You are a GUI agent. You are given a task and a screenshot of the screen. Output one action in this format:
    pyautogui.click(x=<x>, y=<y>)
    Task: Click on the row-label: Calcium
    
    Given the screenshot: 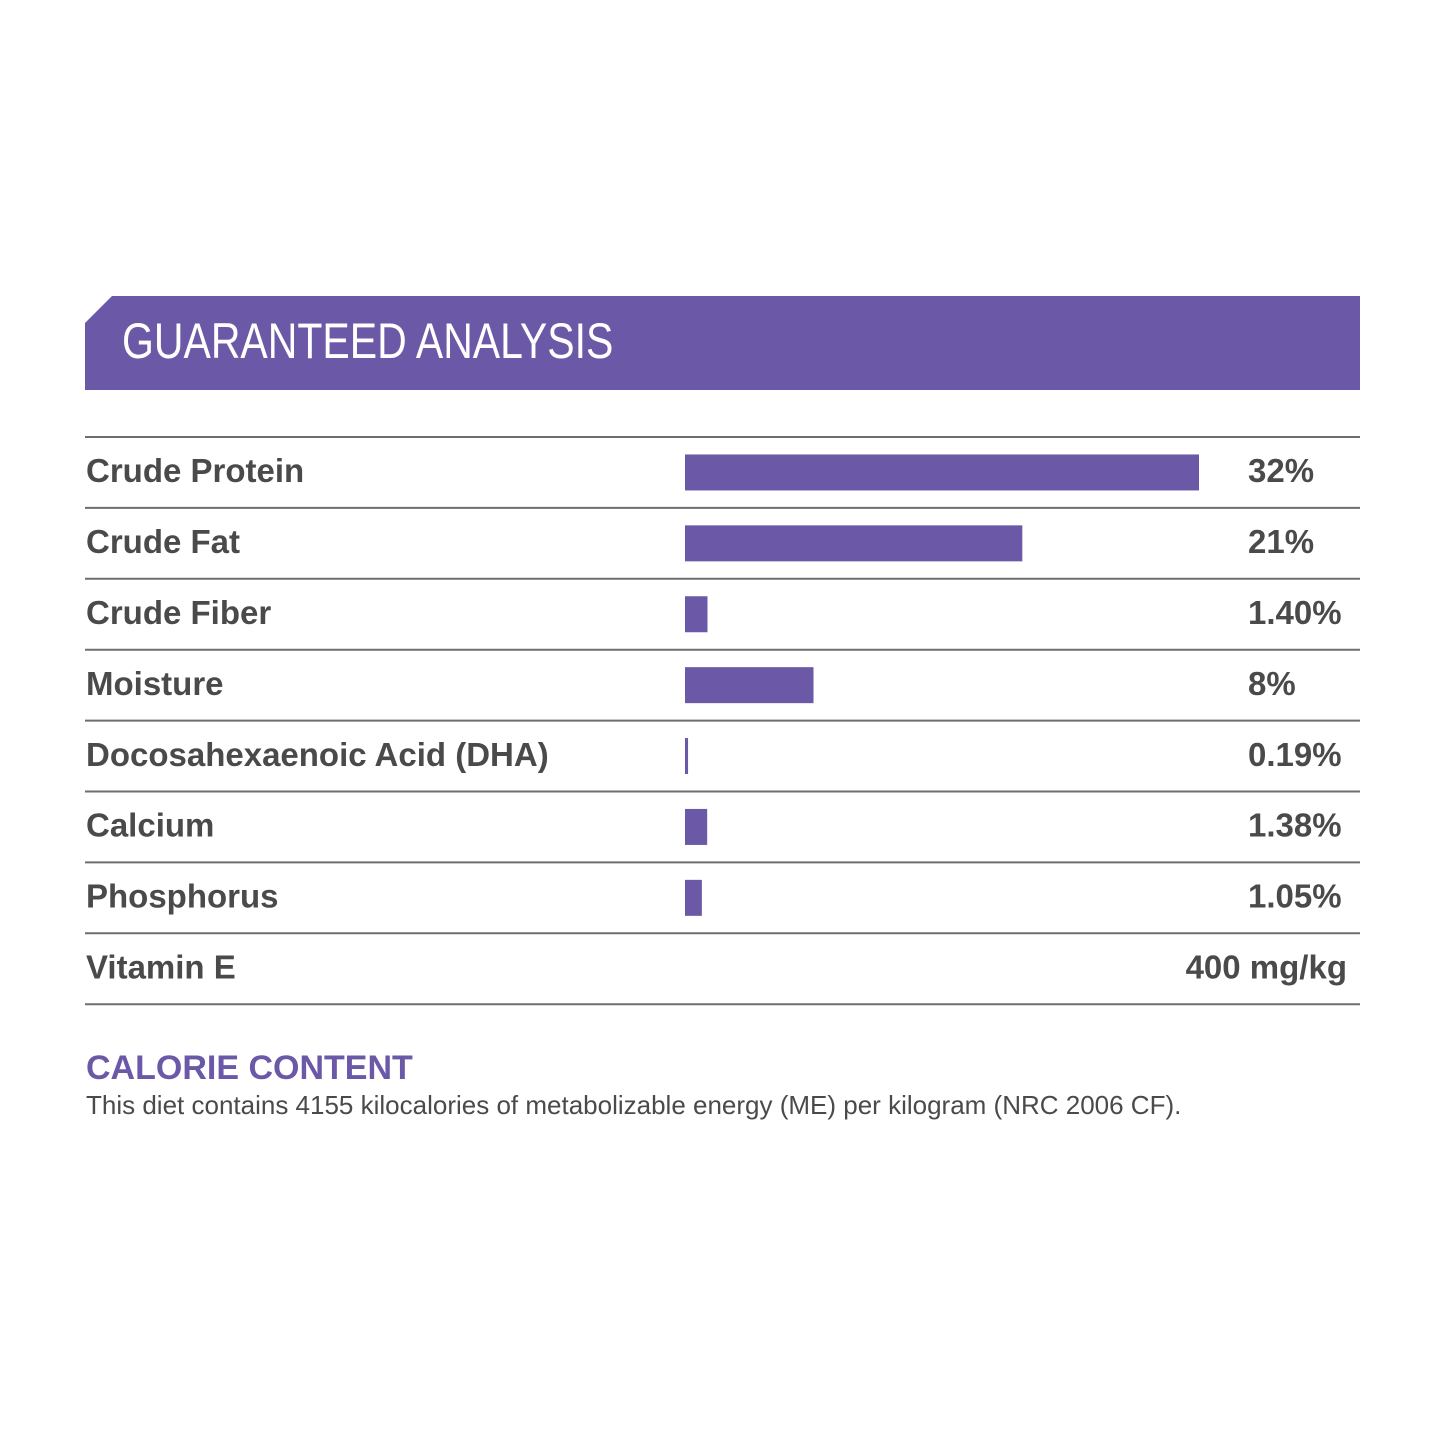 What is the action you would take?
    pyautogui.click(x=150, y=825)
    